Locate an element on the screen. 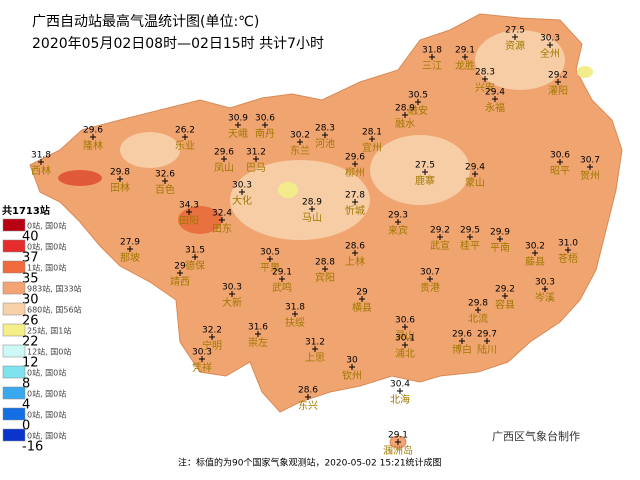 This screenshot has height=480, width=640. station-value: 28.9 is located at coordinates (405, 109).